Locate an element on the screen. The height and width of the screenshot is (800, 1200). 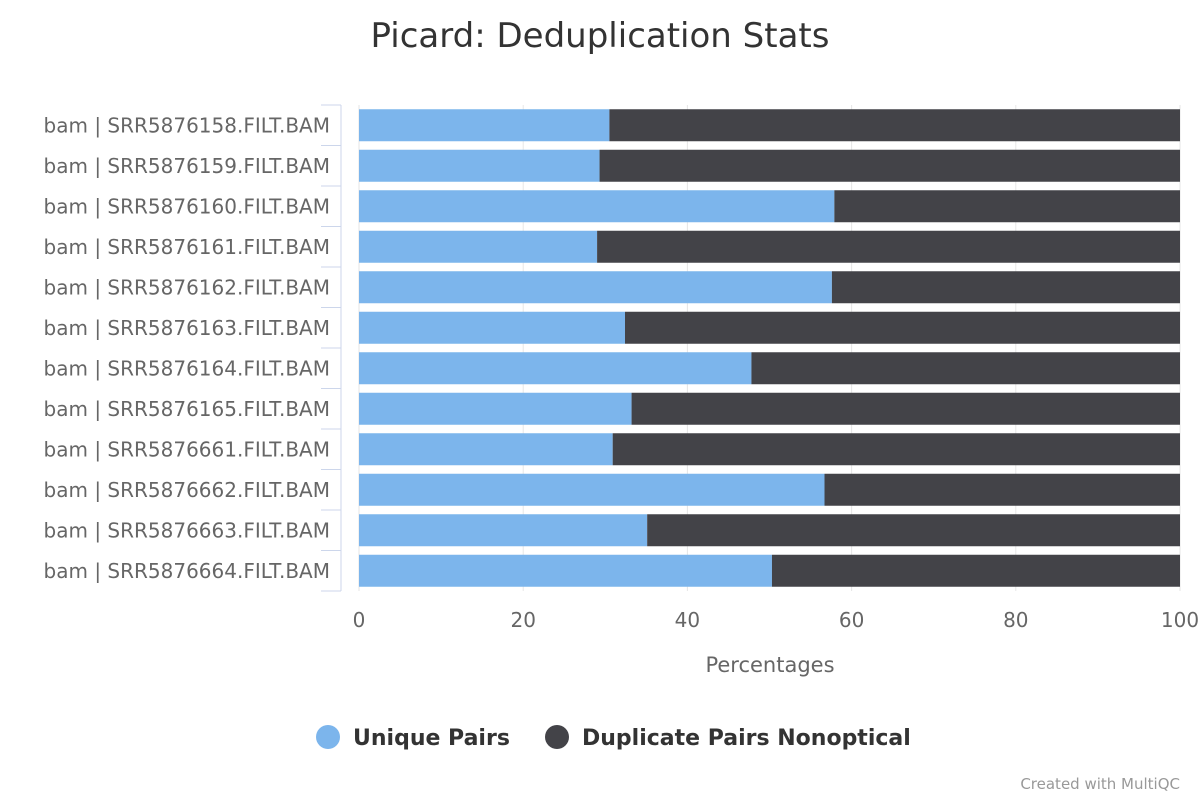
y-category-label: bam | SRR5876664.FILT.BAM is located at coordinates (187, 571).